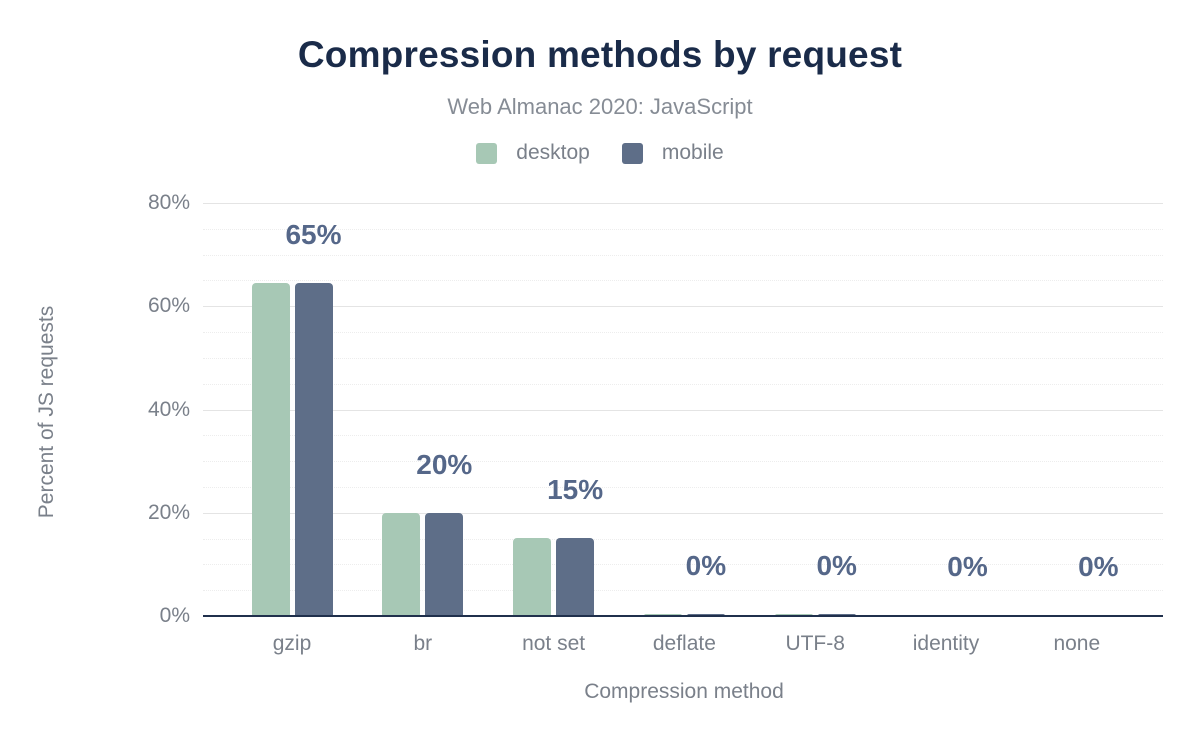 The width and height of the screenshot is (1200, 742). I want to click on x-tick-label-deflate: deflate, so click(684, 643).